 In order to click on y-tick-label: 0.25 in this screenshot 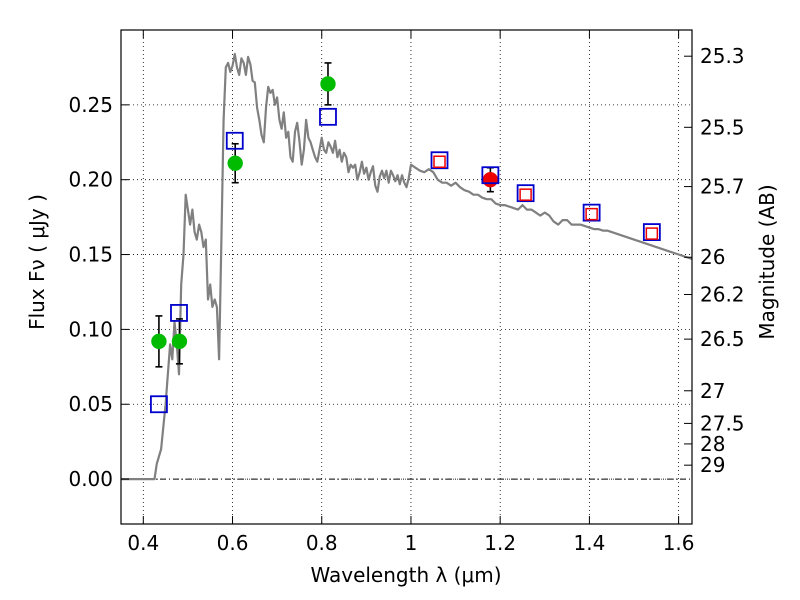, I will do `click(90, 105)`.